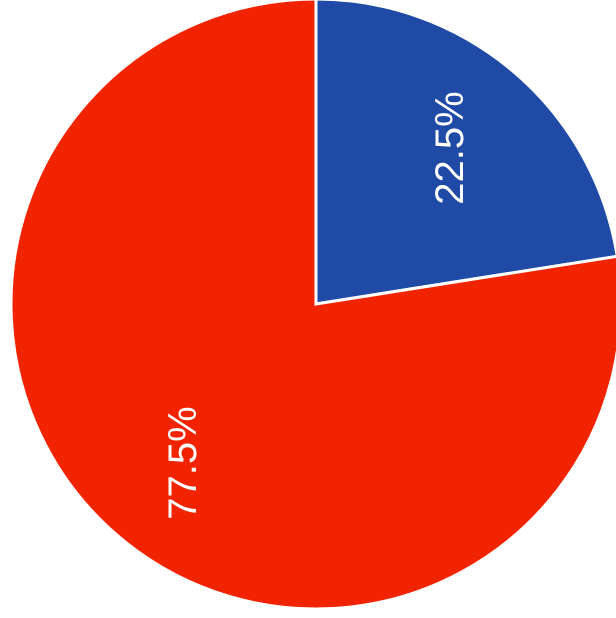 The image size is (616, 618). What do you see at coordinates (183, 462) in the screenshot?
I see `slice-label-2: 77.5%` at bounding box center [183, 462].